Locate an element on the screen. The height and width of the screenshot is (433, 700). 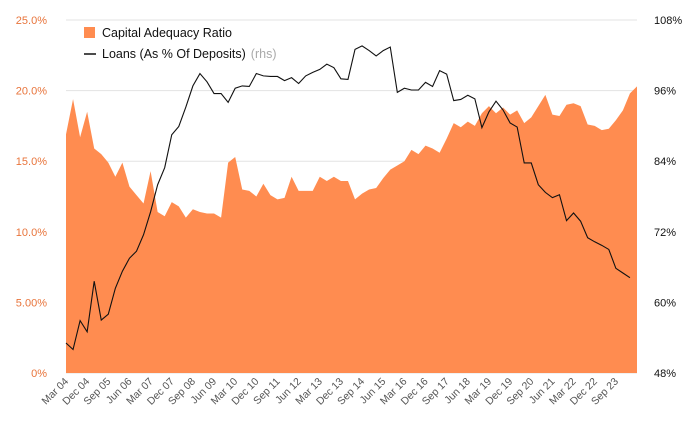
y-left-tick-label: 0% is located at coordinates (39, 374).